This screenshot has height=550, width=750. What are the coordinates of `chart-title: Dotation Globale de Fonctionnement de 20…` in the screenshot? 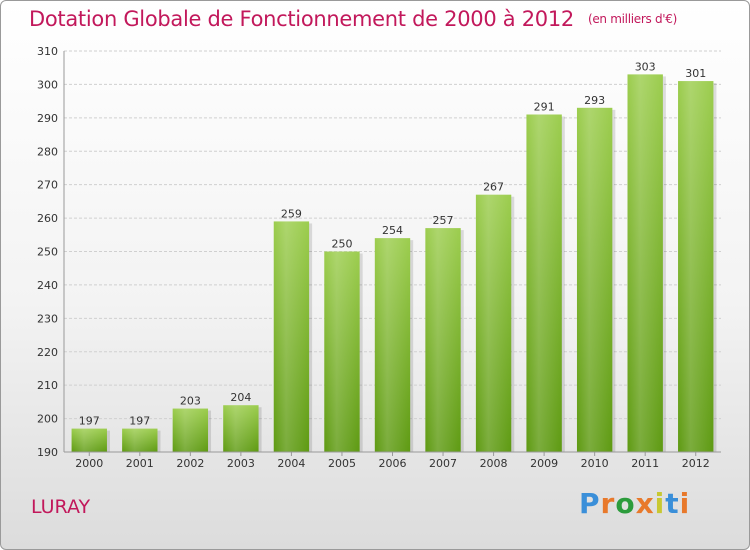 It's located at (353, 19).